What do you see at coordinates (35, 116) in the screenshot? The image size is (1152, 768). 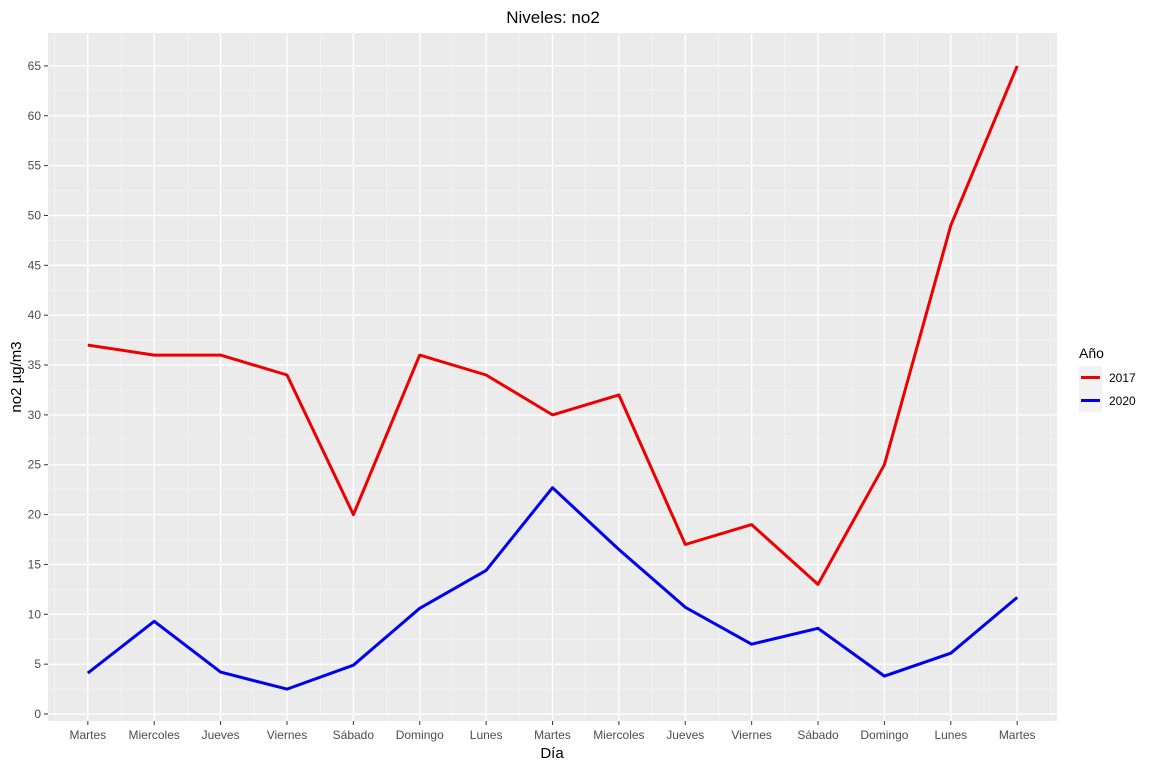 I see `y-tick-label: 60` at bounding box center [35, 116].